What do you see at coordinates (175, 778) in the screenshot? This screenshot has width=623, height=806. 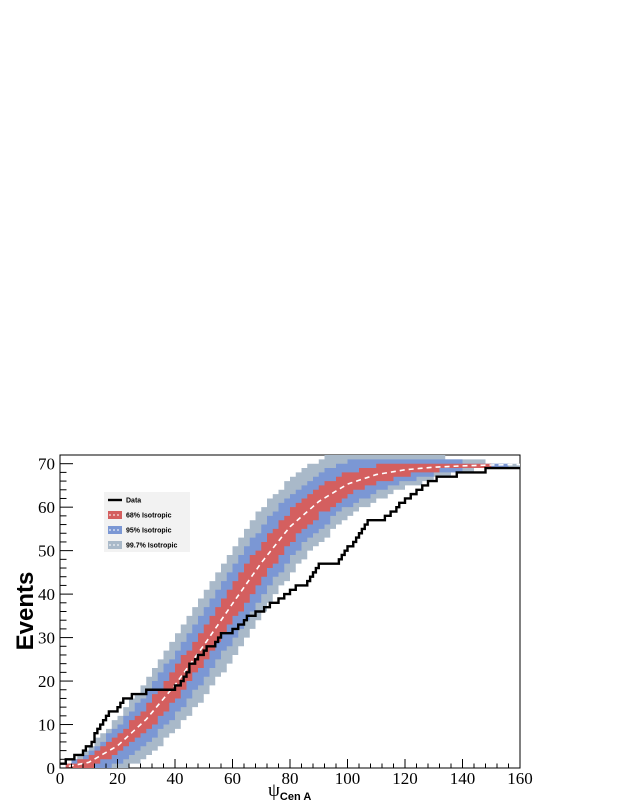 I see `x-tick-label: 40` at bounding box center [175, 778].